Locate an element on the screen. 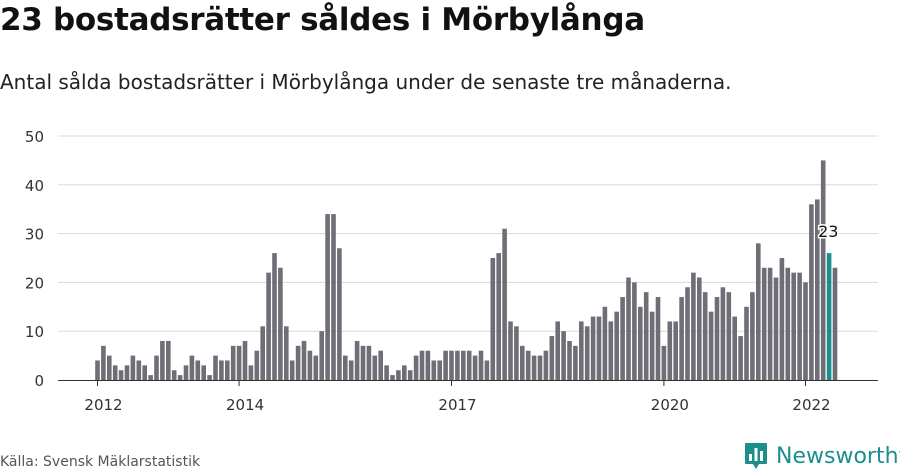 The width and height of the screenshot is (900, 474). y-tick-label: 0 is located at coordinates (39, 381).